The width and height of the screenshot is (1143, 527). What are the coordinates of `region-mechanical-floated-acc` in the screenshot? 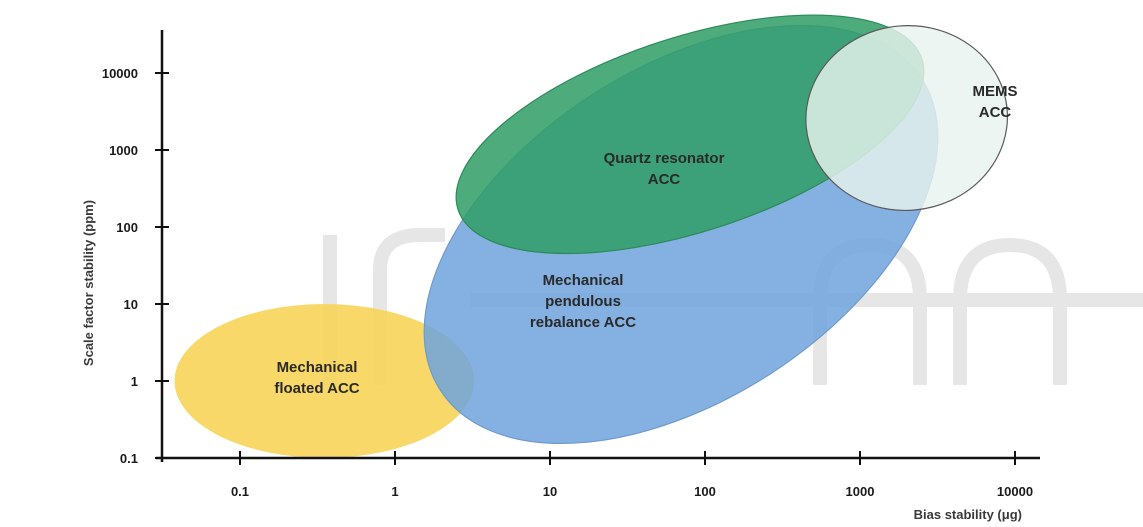 It's located at (324, 381).